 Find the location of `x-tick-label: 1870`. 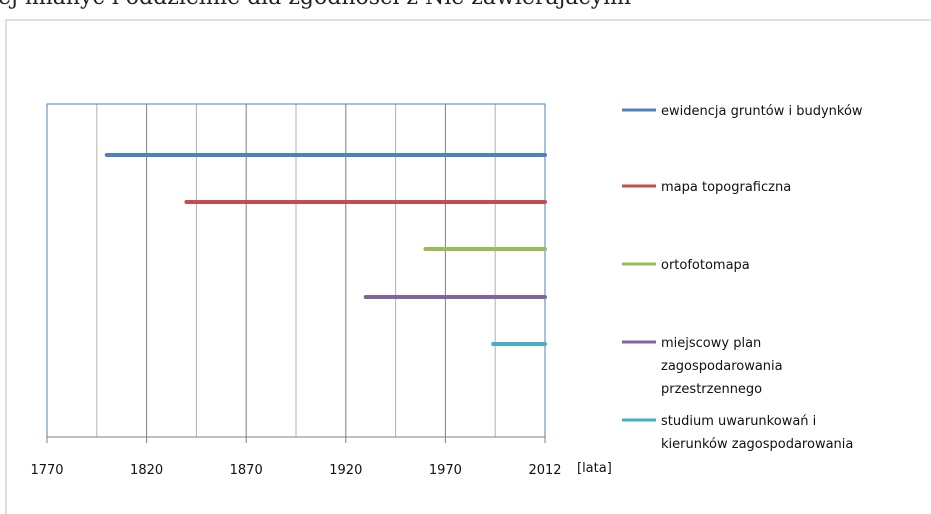

x-tick-label: 1870 is located at coordinates (246, 470).